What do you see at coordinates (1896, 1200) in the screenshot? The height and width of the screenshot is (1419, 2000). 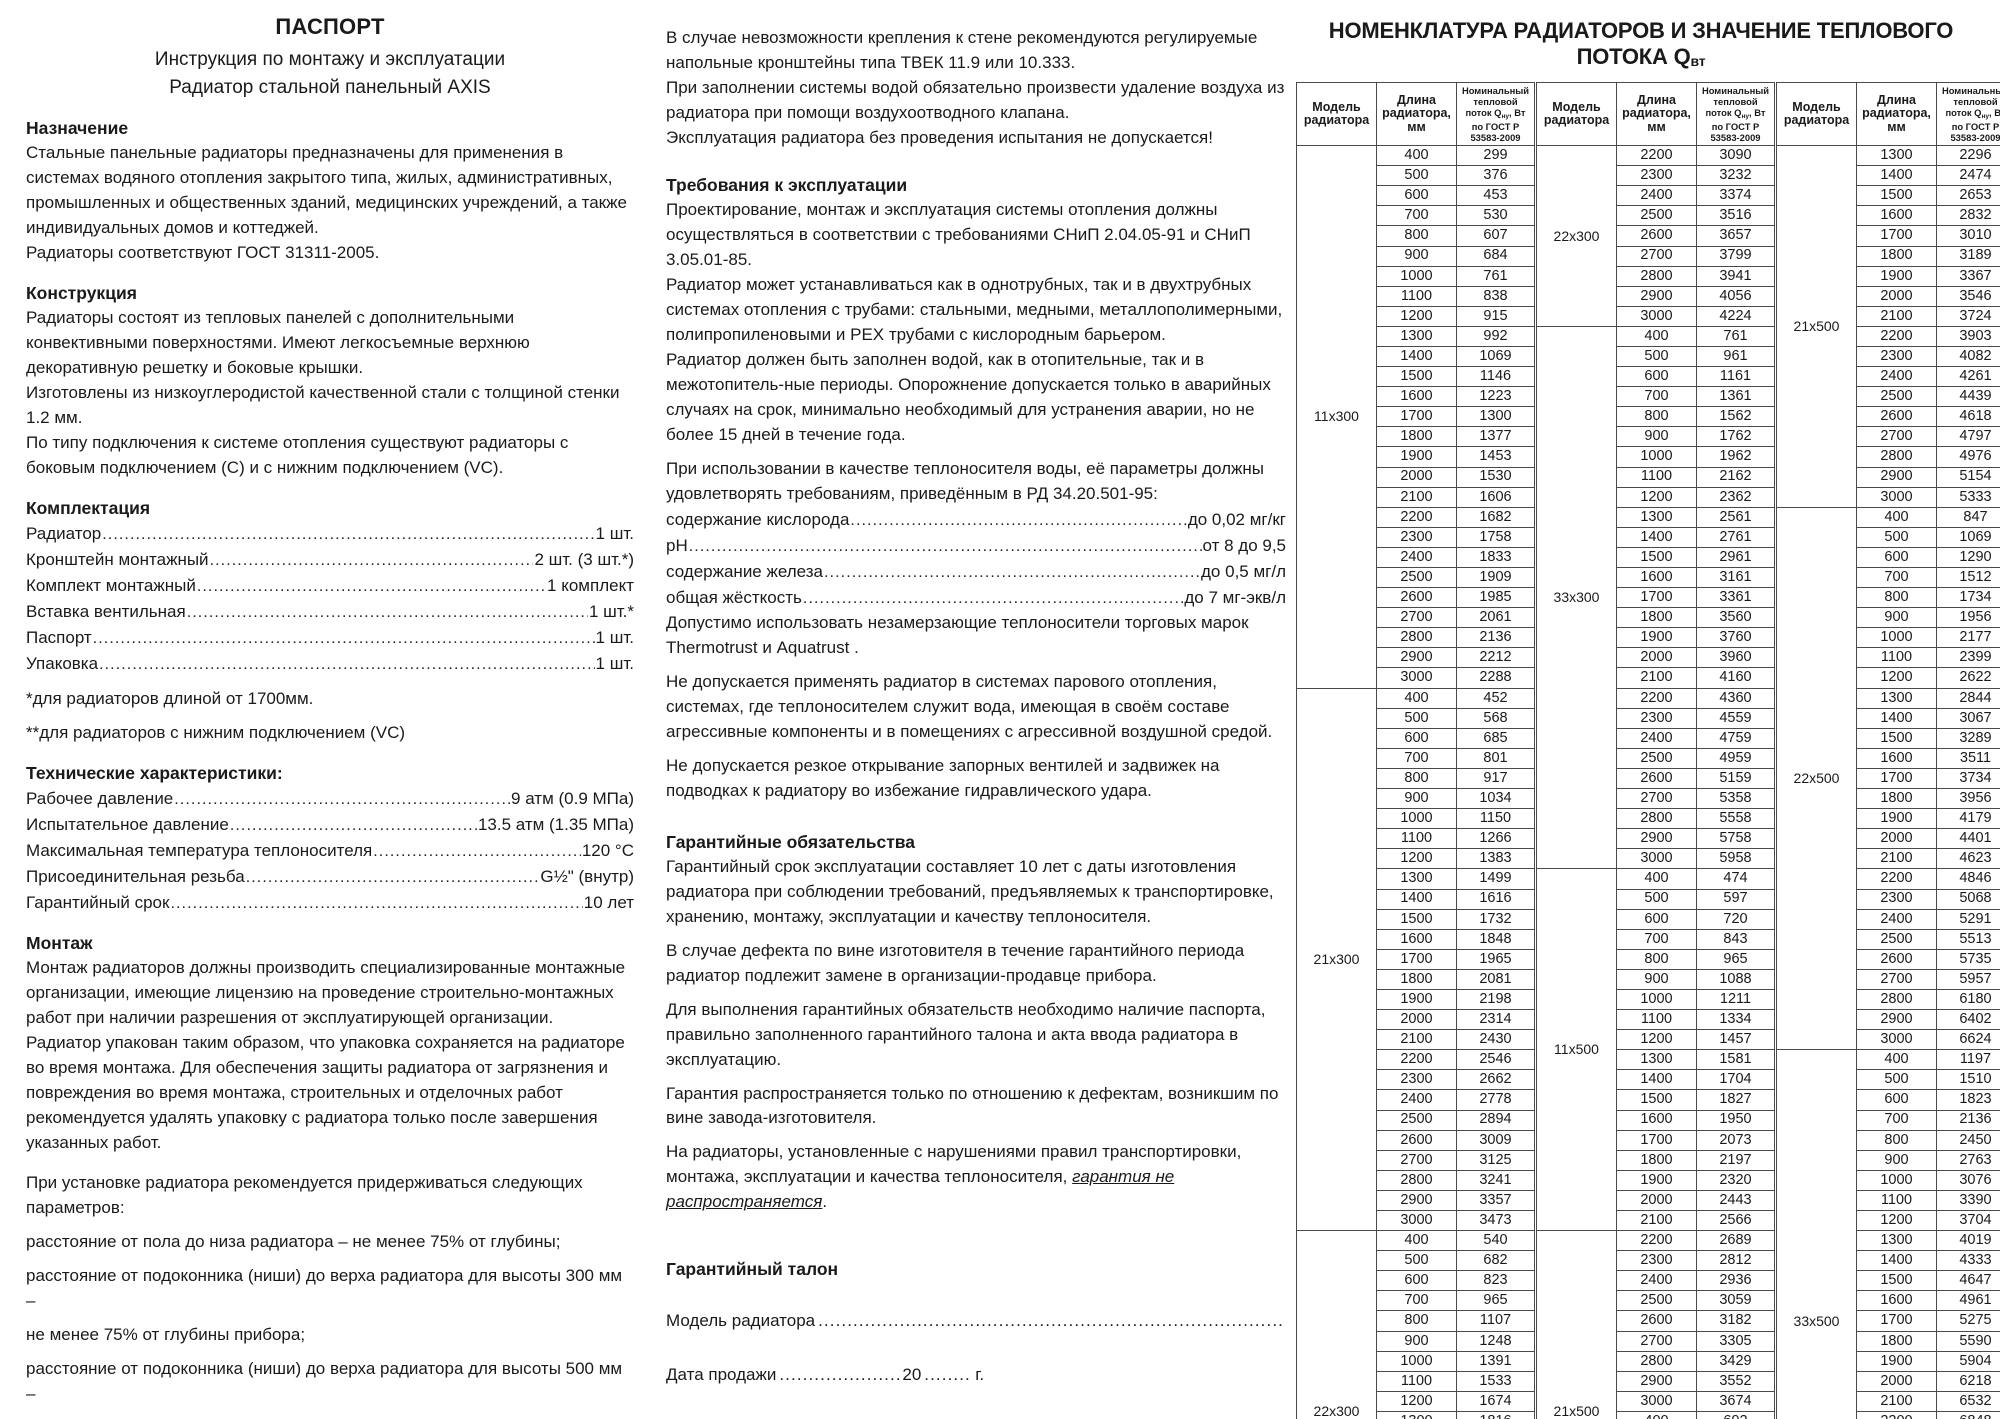 I see `cell-length: 1100` at bounding box center [1896, 1200].